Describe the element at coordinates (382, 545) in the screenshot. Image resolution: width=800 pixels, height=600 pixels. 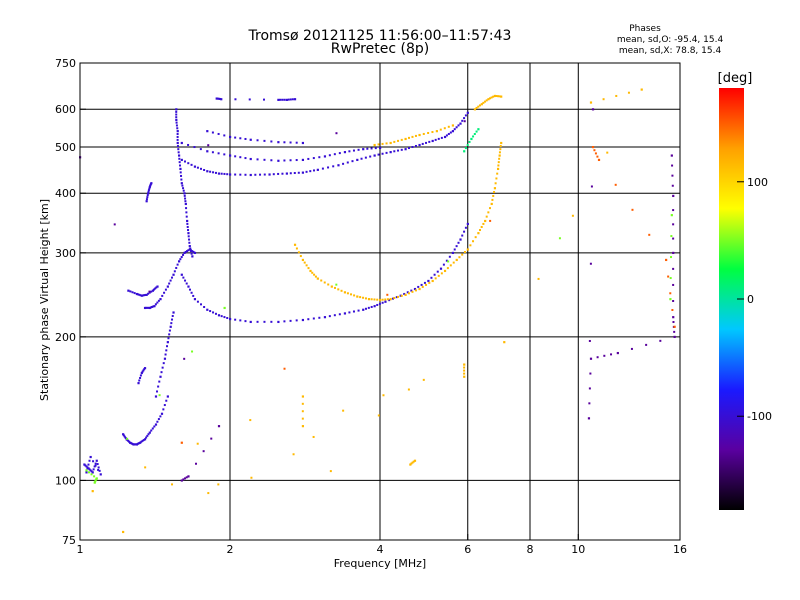
I see `x-ticks: 1 2 4 6 8 10 16` at that location.